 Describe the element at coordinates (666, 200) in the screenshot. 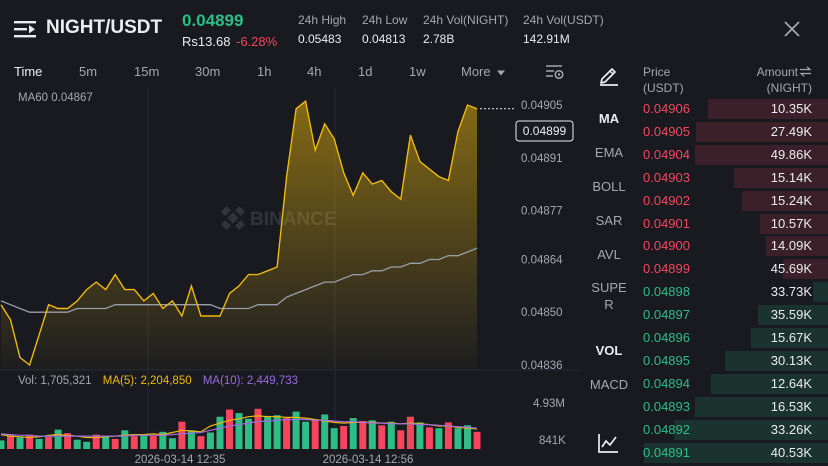

I see `ask-price: 0.04902` at that location.